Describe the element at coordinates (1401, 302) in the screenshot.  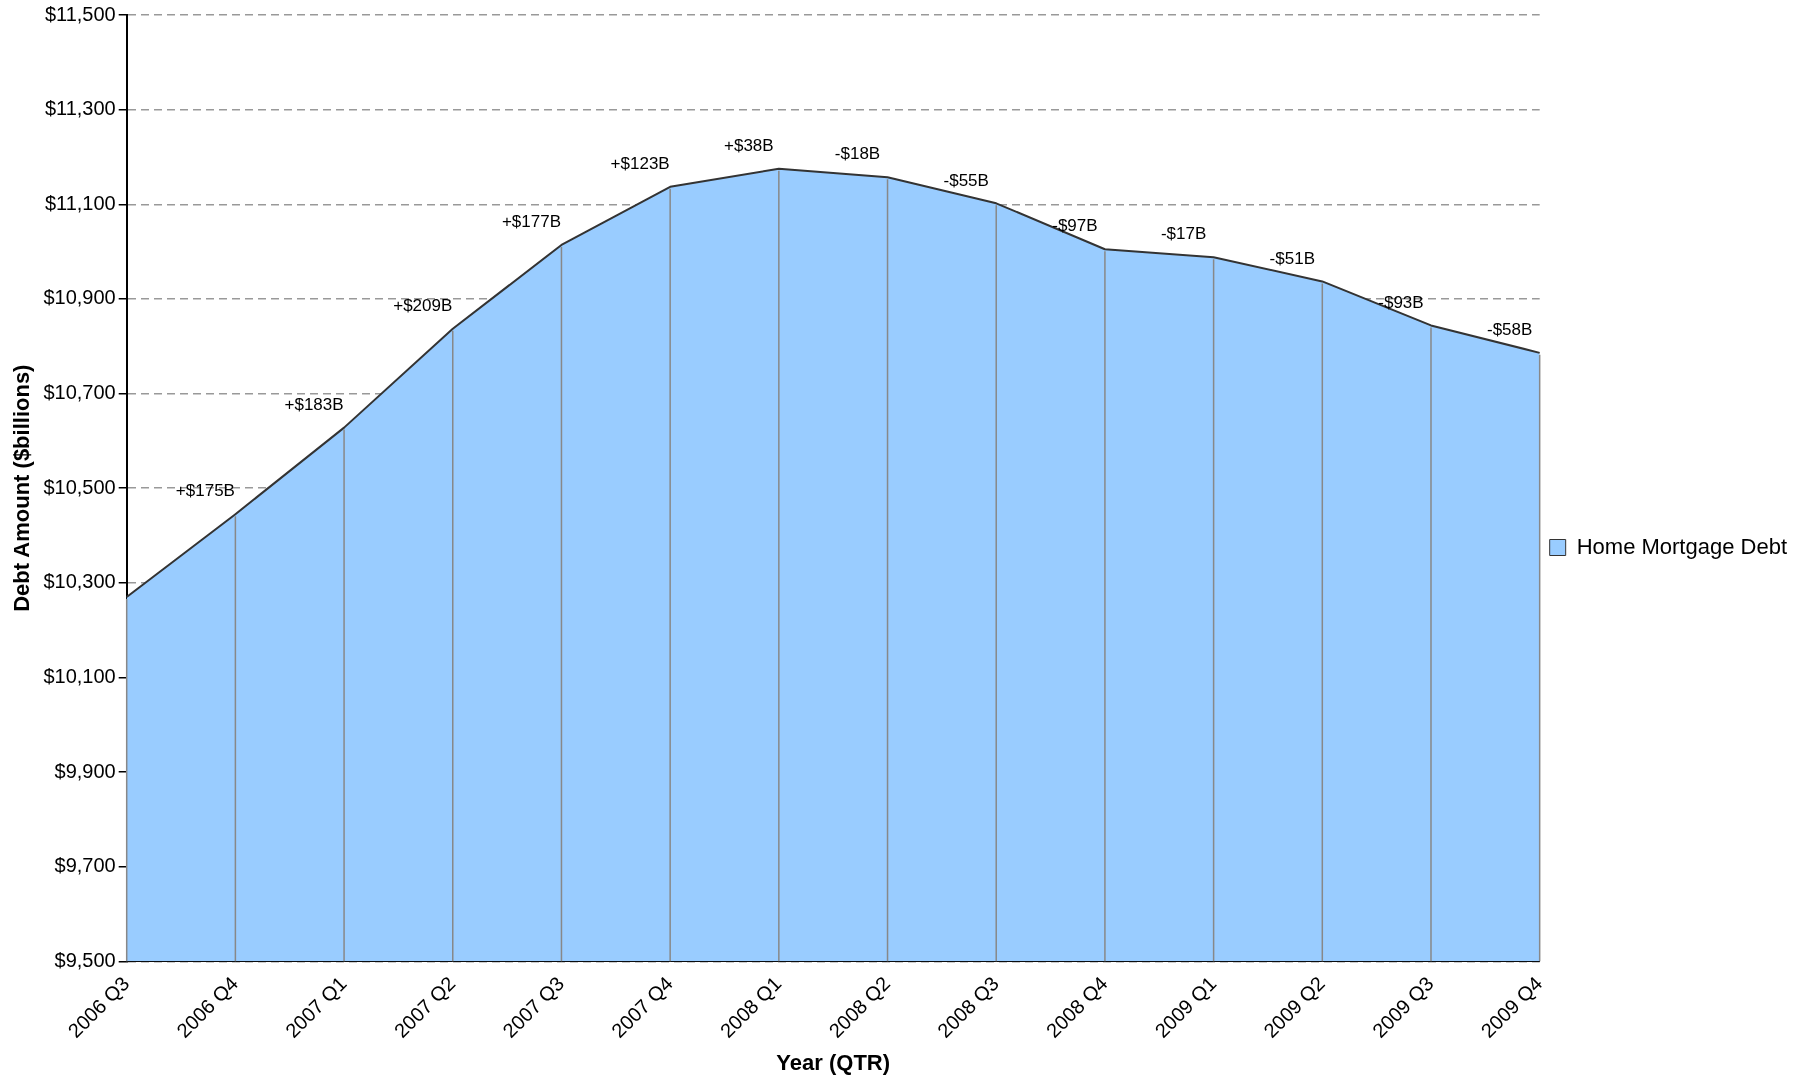
I see `annotation: -$93B` at that location.